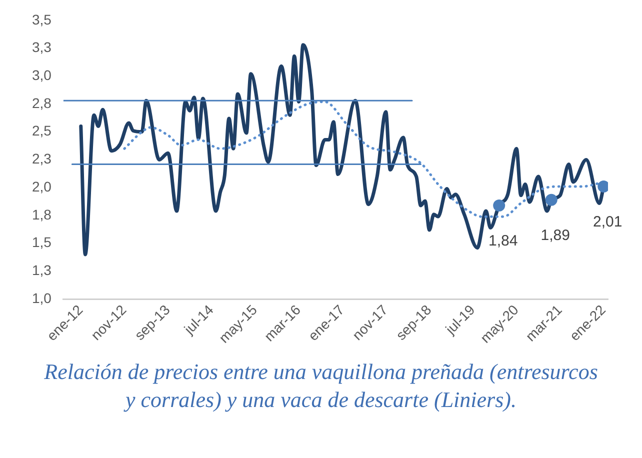  I want to click on y-tick-label: 2,5, so click(42, 130).